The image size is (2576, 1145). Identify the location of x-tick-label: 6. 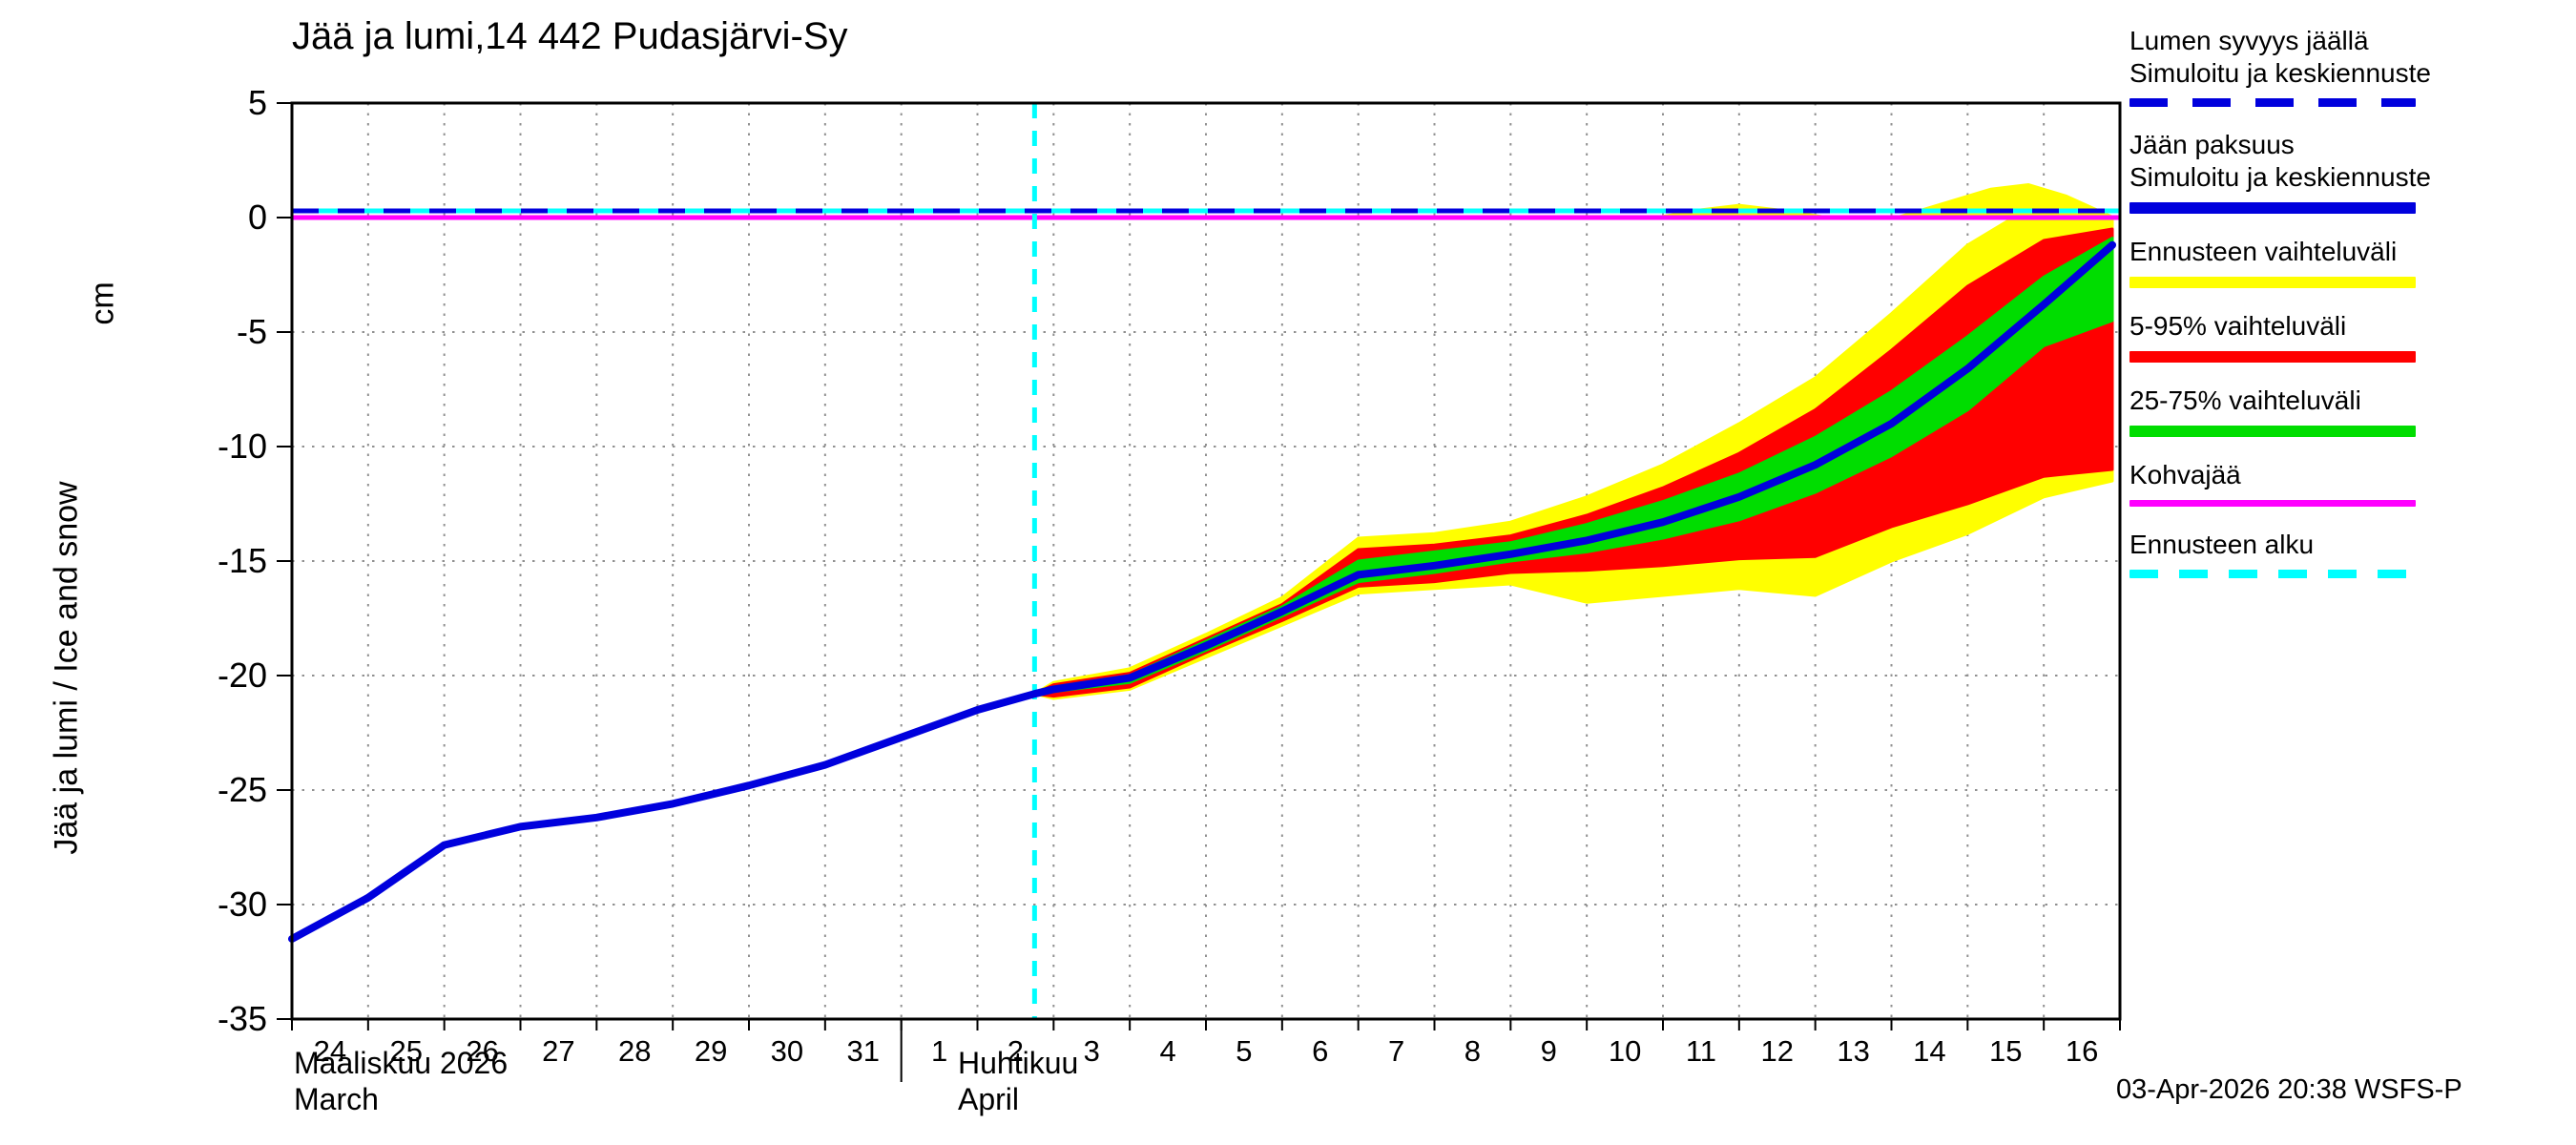
(1320, 1051).